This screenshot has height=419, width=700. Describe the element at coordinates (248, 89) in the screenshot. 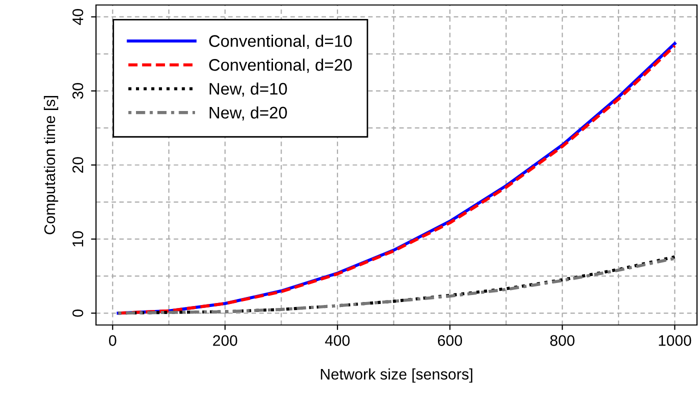

I see `legend-label: New, d=10` at that location.